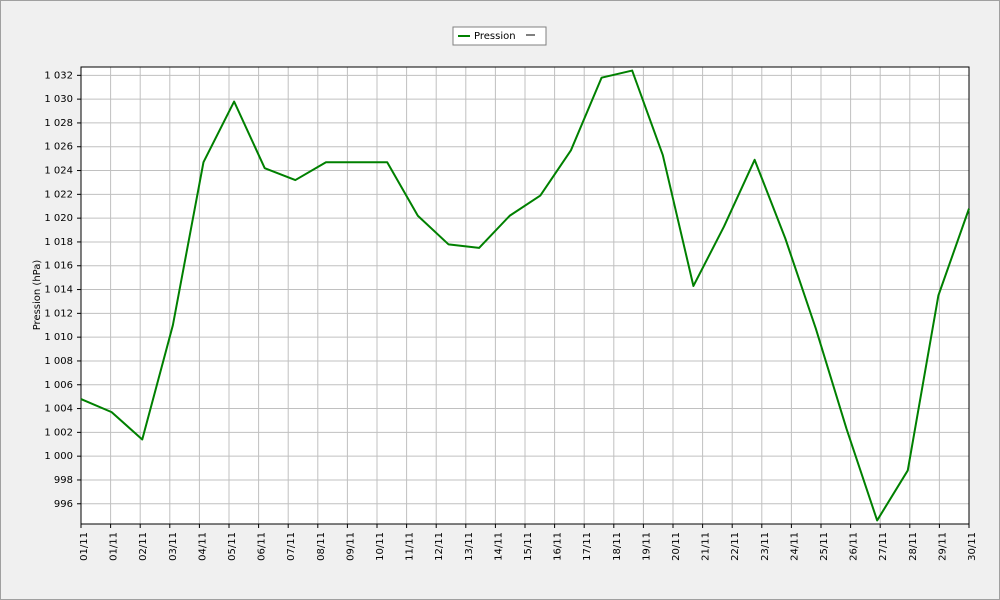  I want to click on legend-box, so click(499, 36).